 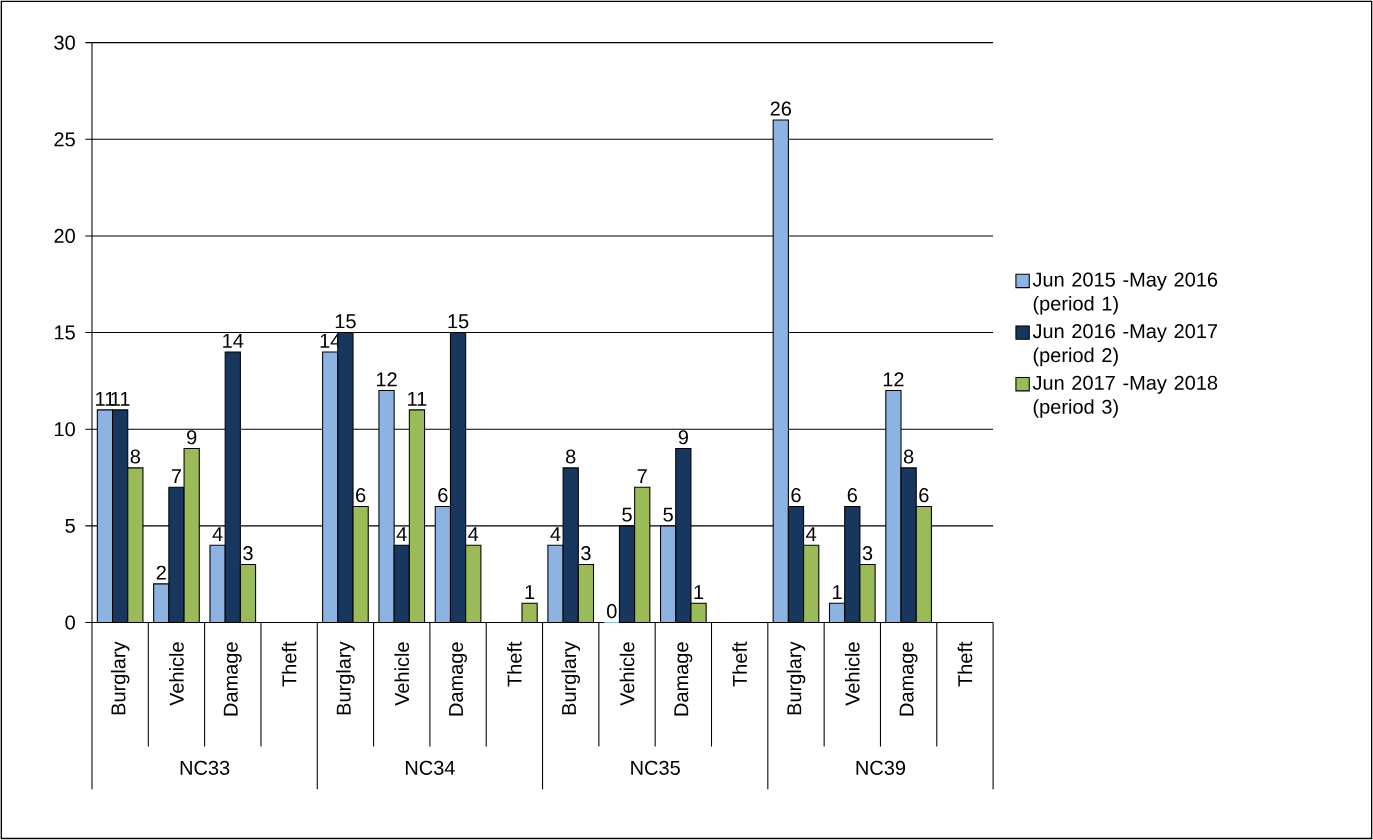 I want to click on data-label: 0, so click(x=612, y=611).